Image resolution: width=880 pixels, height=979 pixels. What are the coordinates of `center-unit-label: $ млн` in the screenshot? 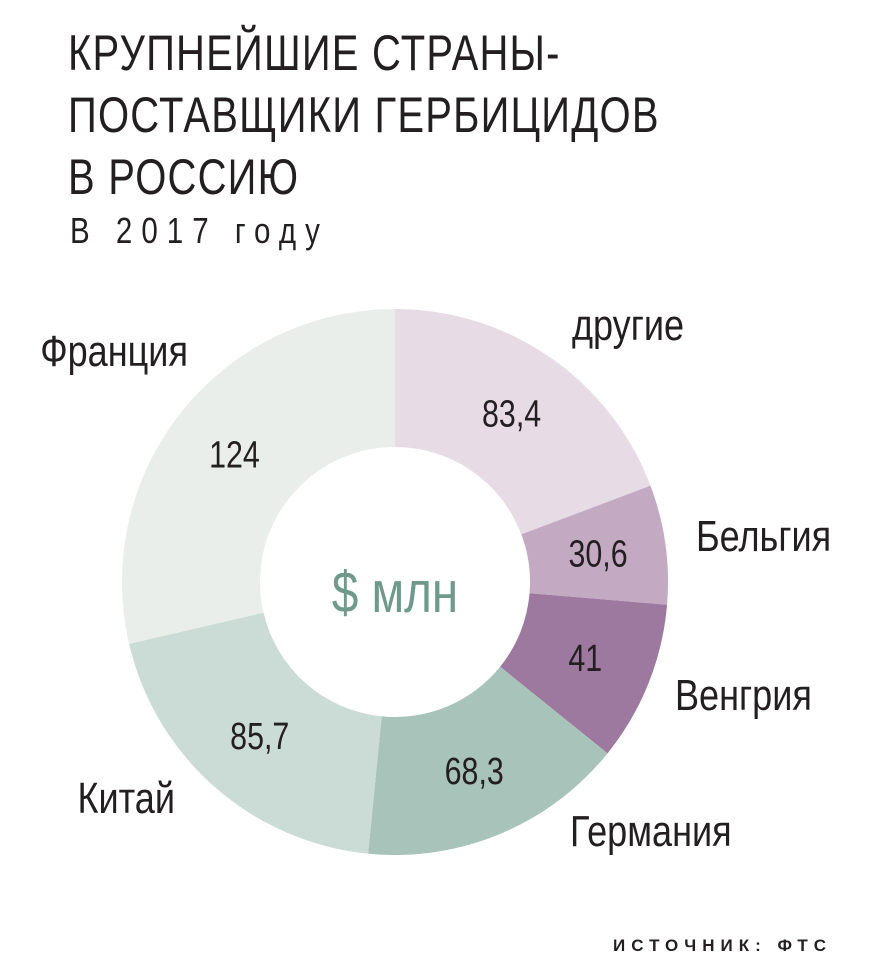 It's located at (395, 593).